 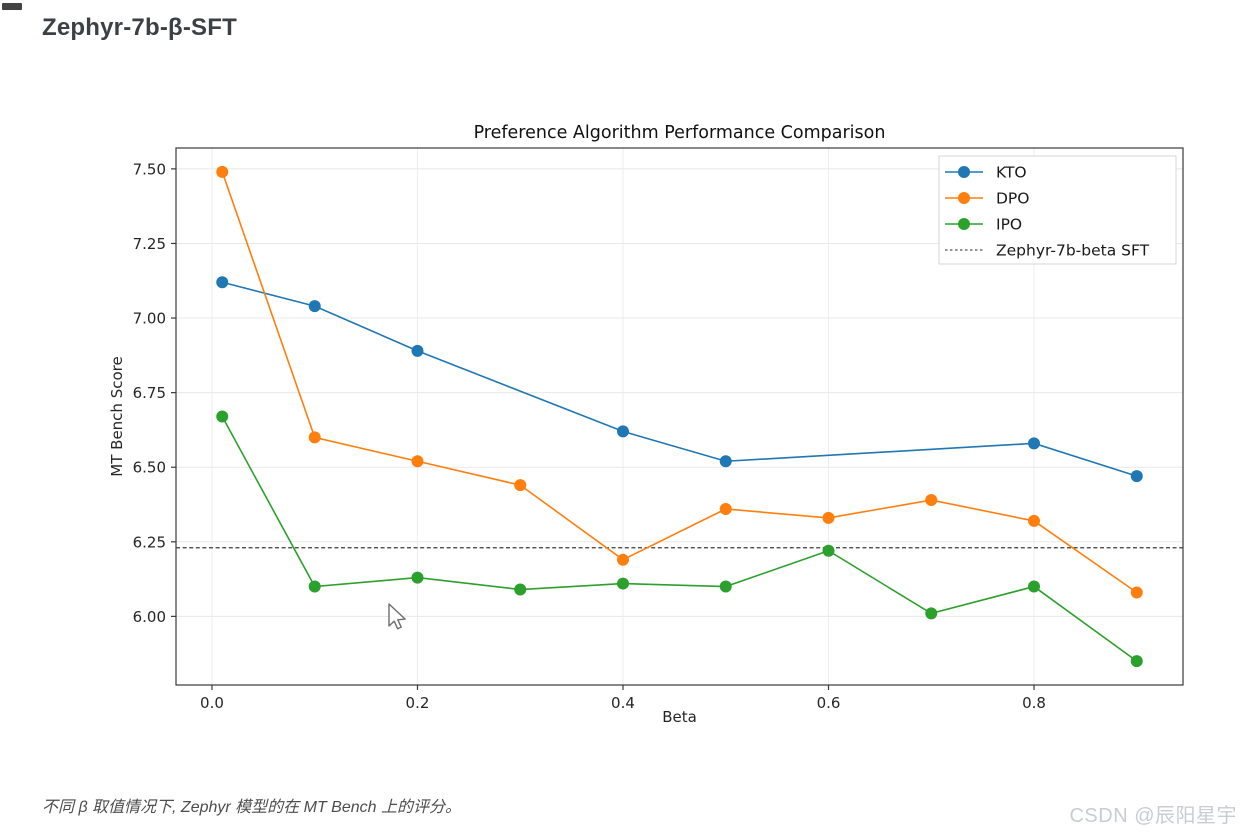 I want to click on page-title: Zephyr-7b-β-SFT, so click(x=139, y=27).